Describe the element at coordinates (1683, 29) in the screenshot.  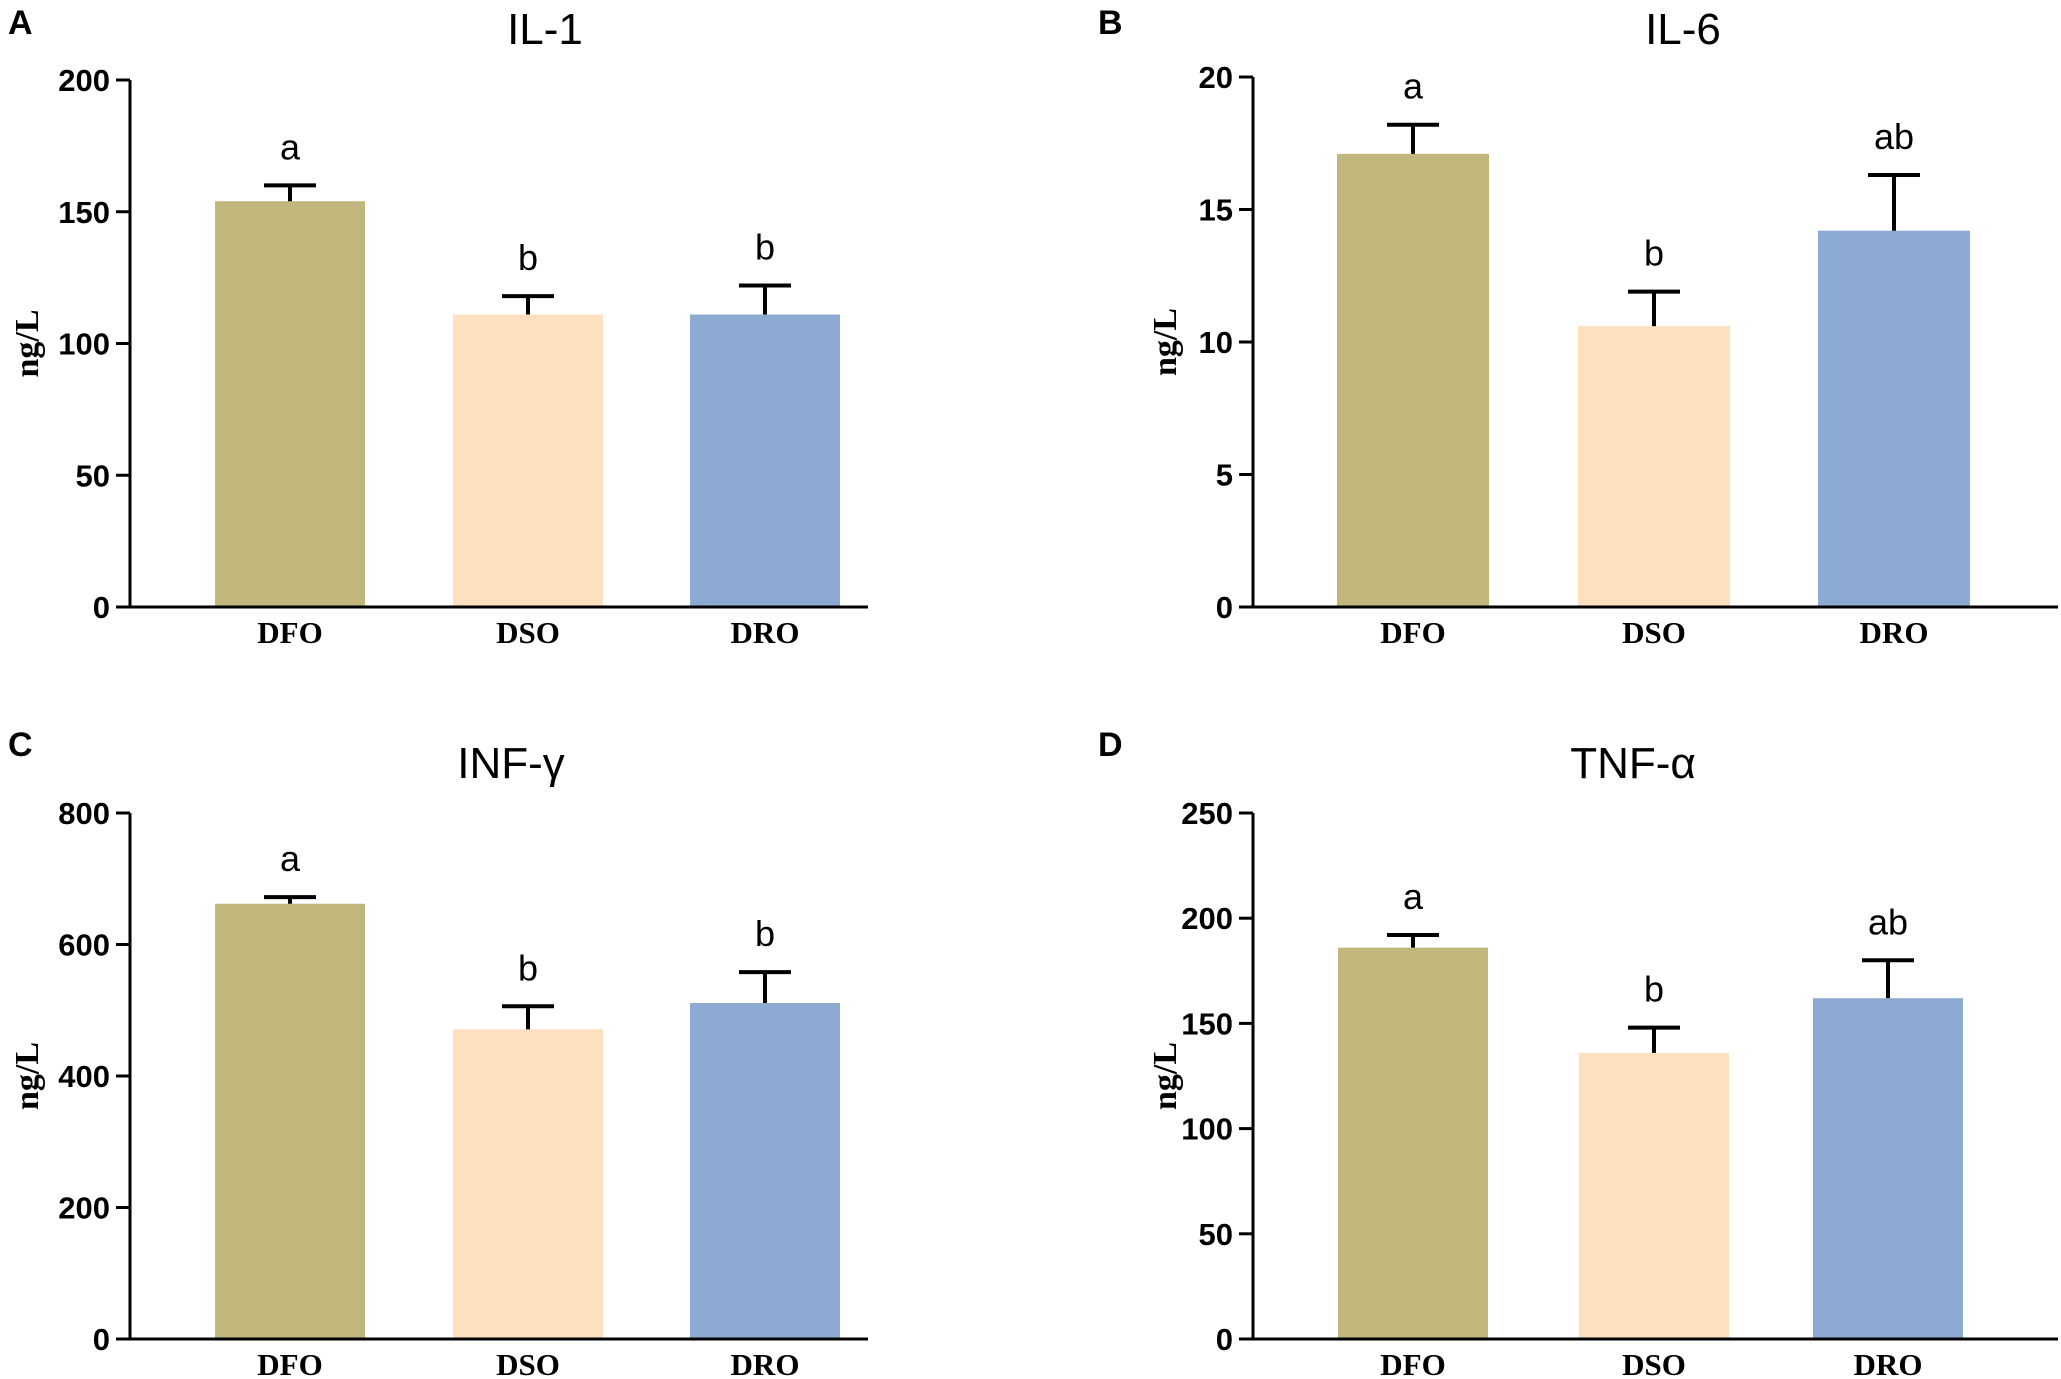
I see `chart-title: IL-6` at that location.